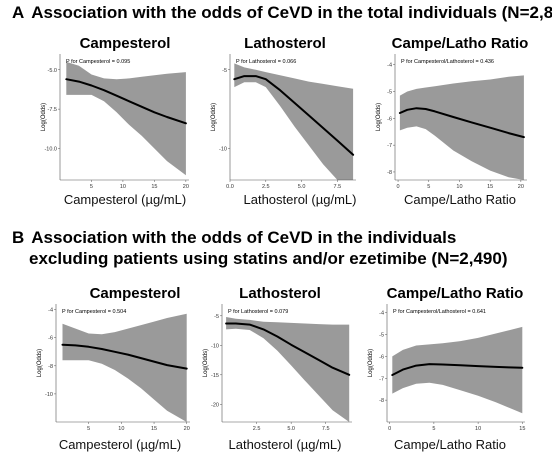  I want to click on section-b-letter: B, so click(18, 237).